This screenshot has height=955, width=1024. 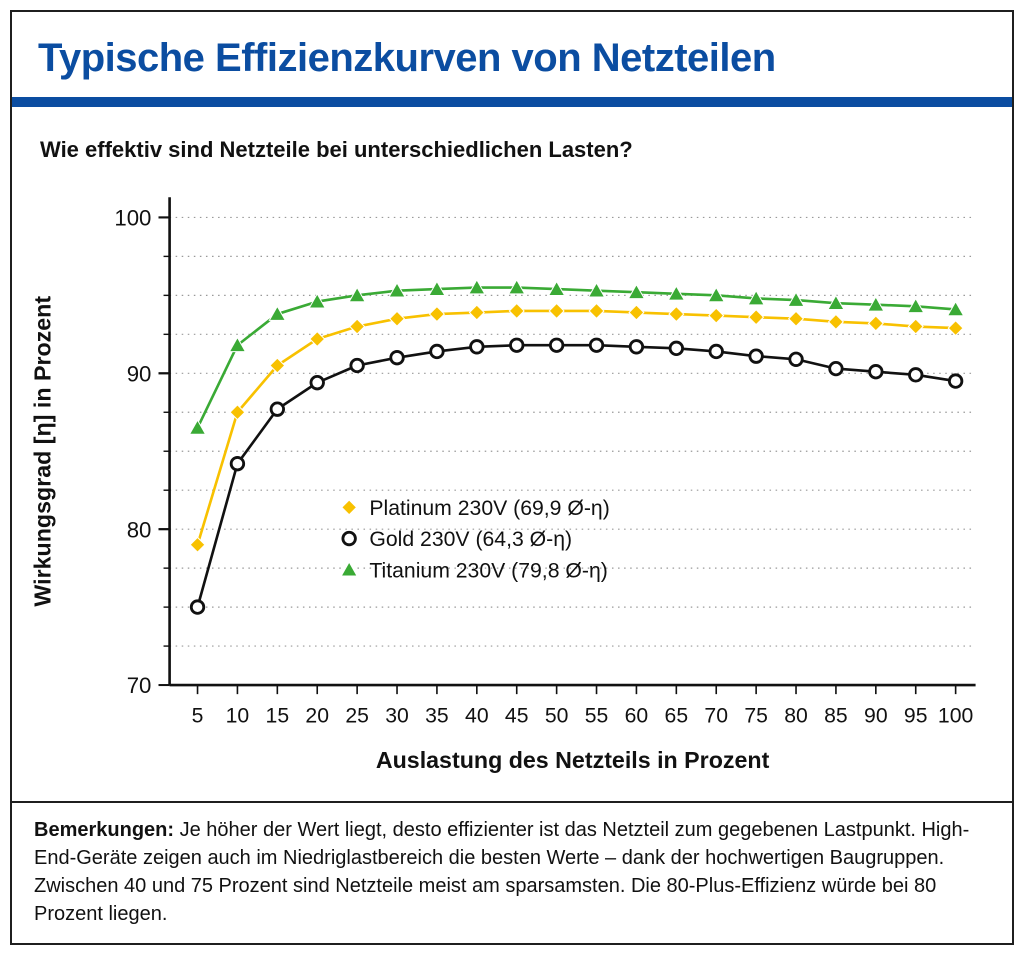 I want to click on svg-text: 35, so click(x=437, y=715).